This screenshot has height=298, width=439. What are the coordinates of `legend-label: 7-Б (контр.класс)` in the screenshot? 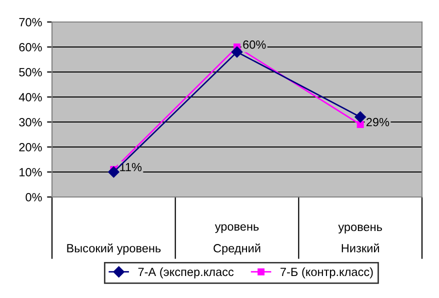 It's located at (326, 272).